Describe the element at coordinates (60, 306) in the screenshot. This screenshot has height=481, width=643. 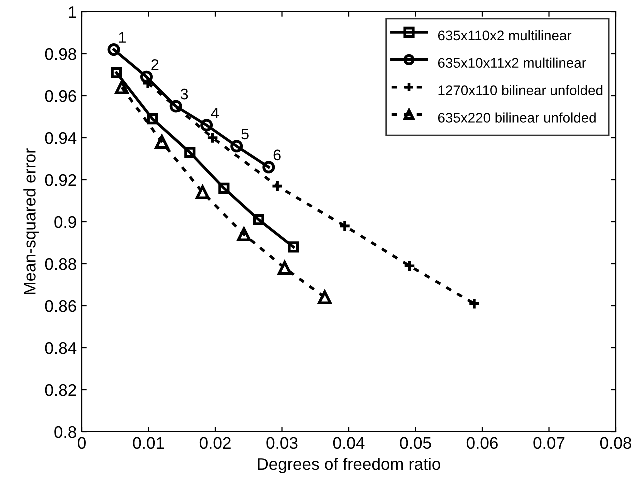
I see `y-tick-label: 0.86` at that location.